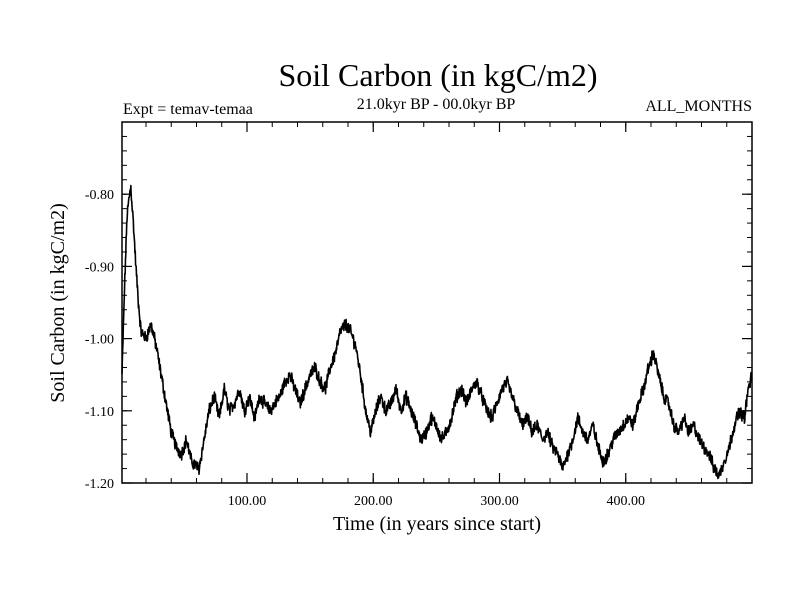 This screenshot has width=800, height=600. Describe the element at coordinates (99, 484) in the screenshot. I see `y-tick-label: -1.20` at that location.